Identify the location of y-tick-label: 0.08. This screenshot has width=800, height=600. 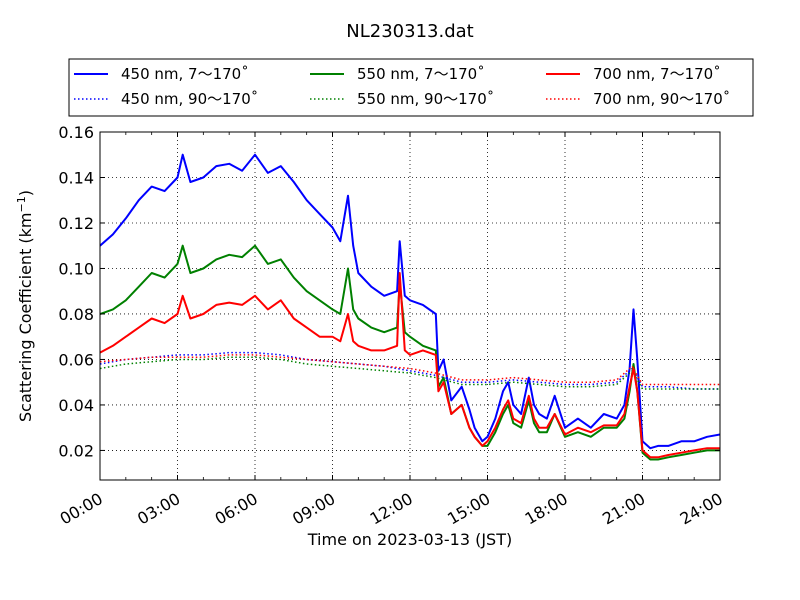
(76, 314).